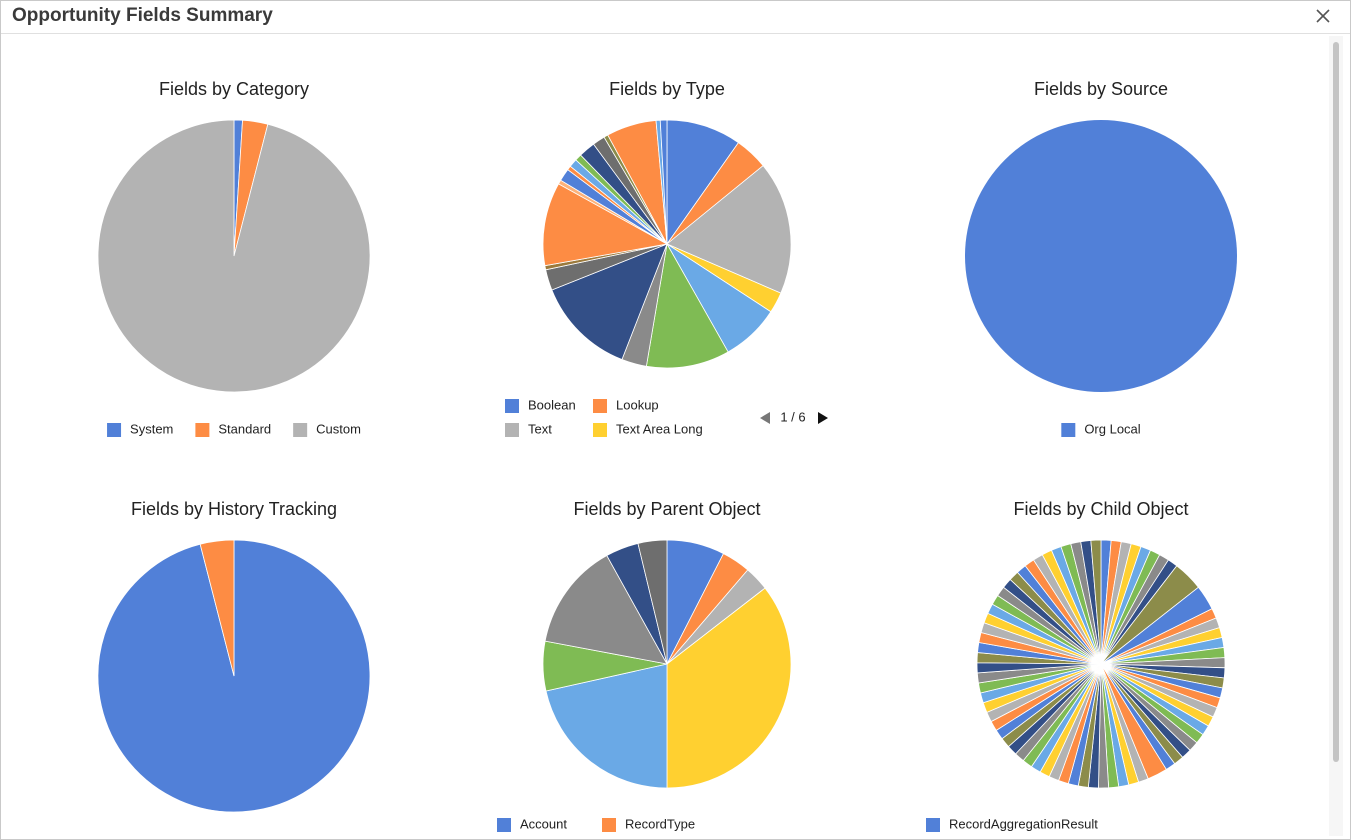 This screenshot has width=1351, height=840. I want to click on legend-item: Org Local, so click(1101, 429).